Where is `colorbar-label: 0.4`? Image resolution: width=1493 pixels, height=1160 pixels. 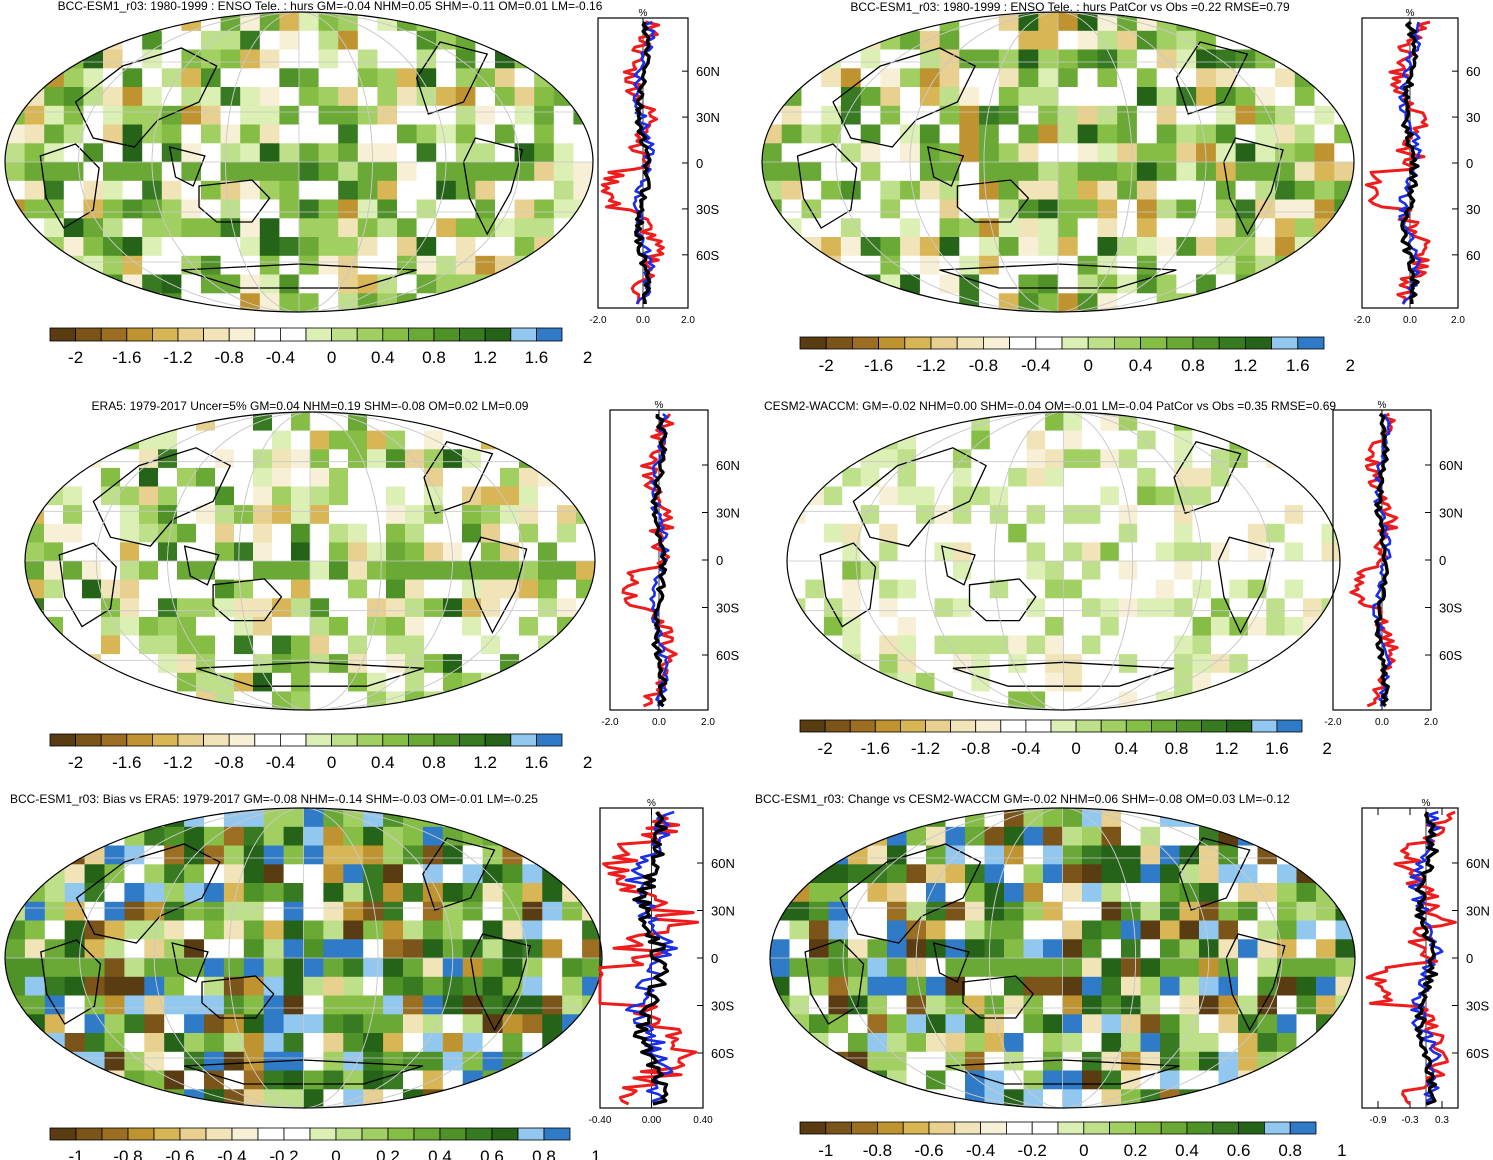 colorbar-label: 0.4 is located at coordinates (1126, 748).